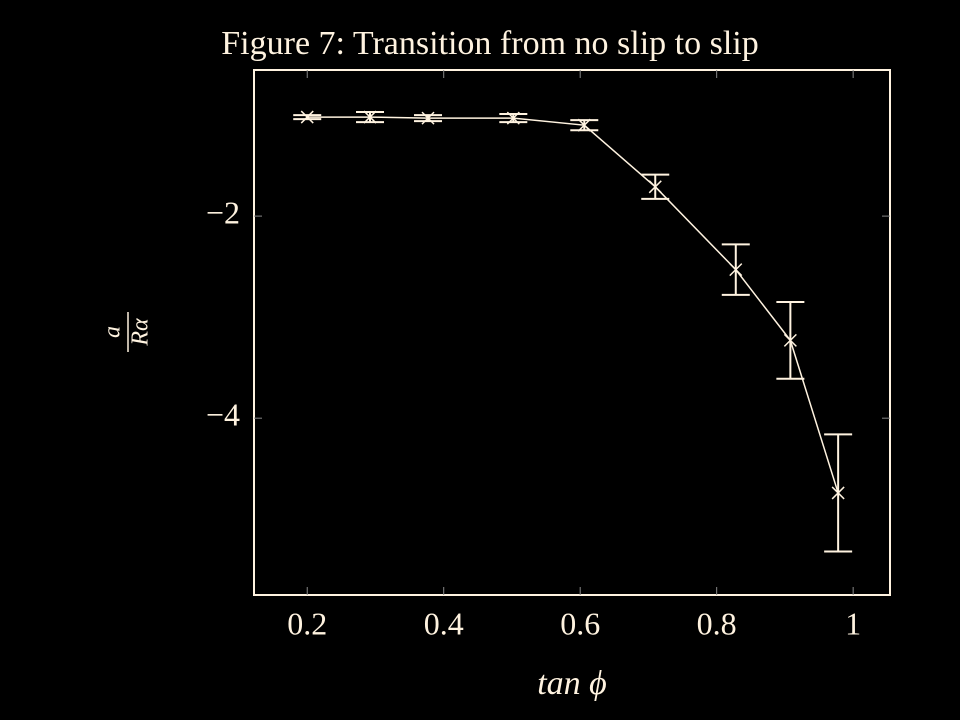 Image resolution: width=960 pixels, height=720 pixels. Describe the element at coordinates (223, 212) in the screenshot. I see `y-tick-label: −2` at that location.